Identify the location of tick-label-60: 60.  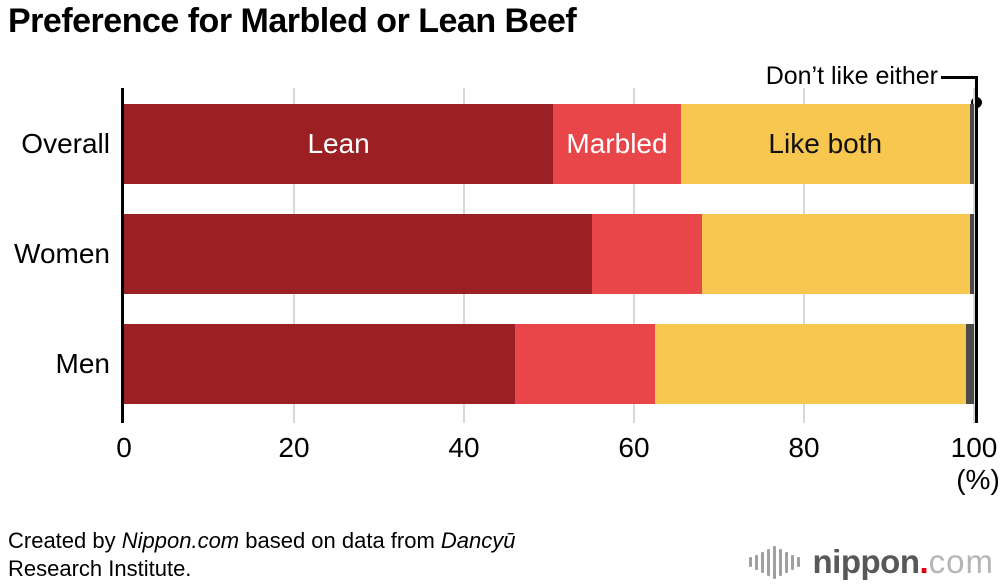
(634, 447).